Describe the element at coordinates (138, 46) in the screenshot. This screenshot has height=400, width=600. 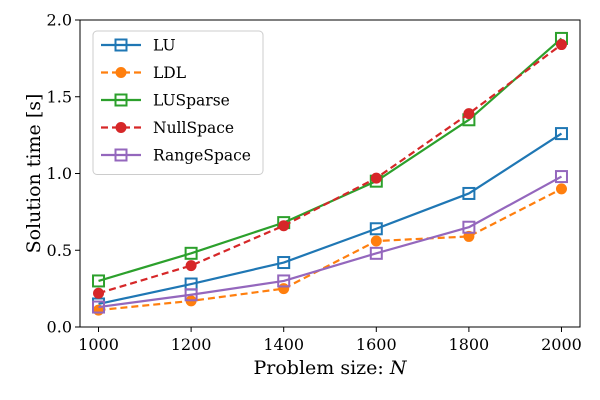
I see `legend-item-lu: LU` at that location.